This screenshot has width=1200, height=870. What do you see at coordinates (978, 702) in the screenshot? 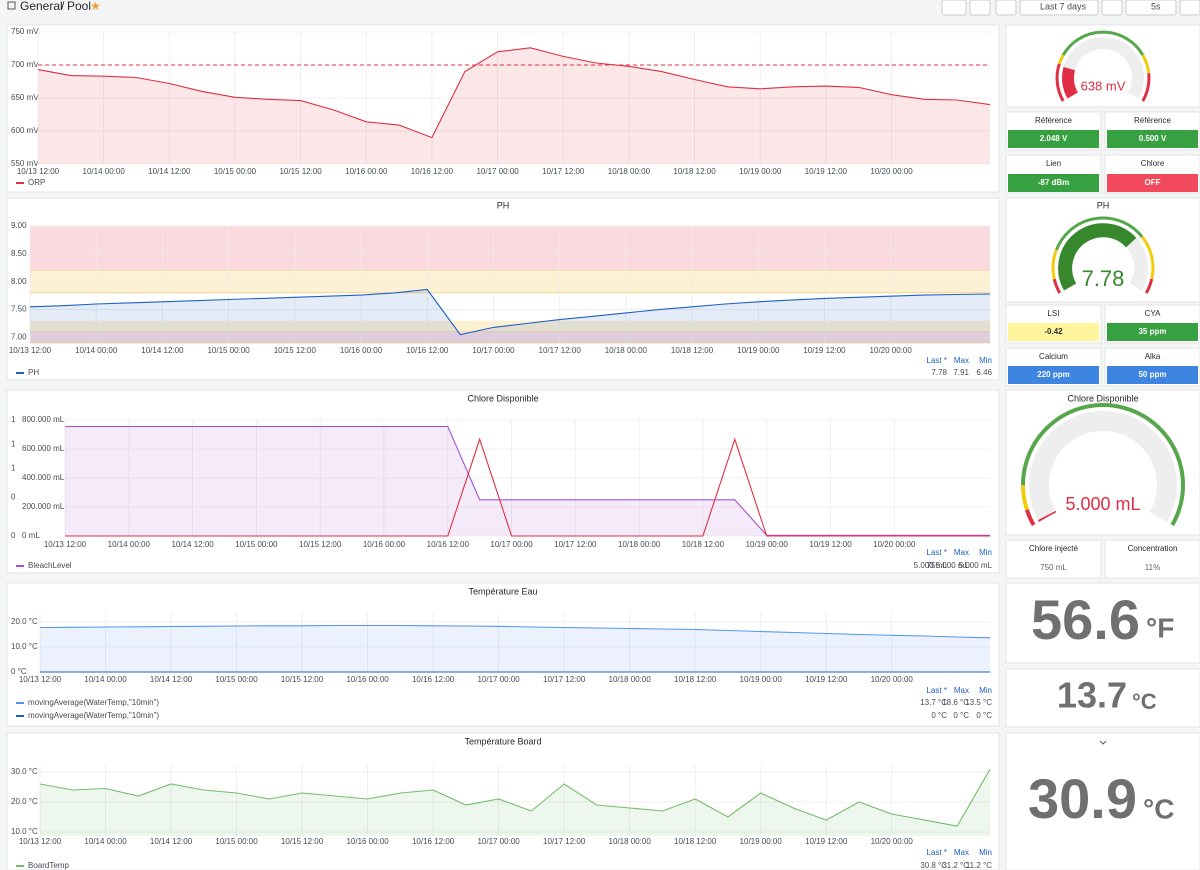
I see `legend-stat: 13.5 °C` at bounding box center [978, 702].